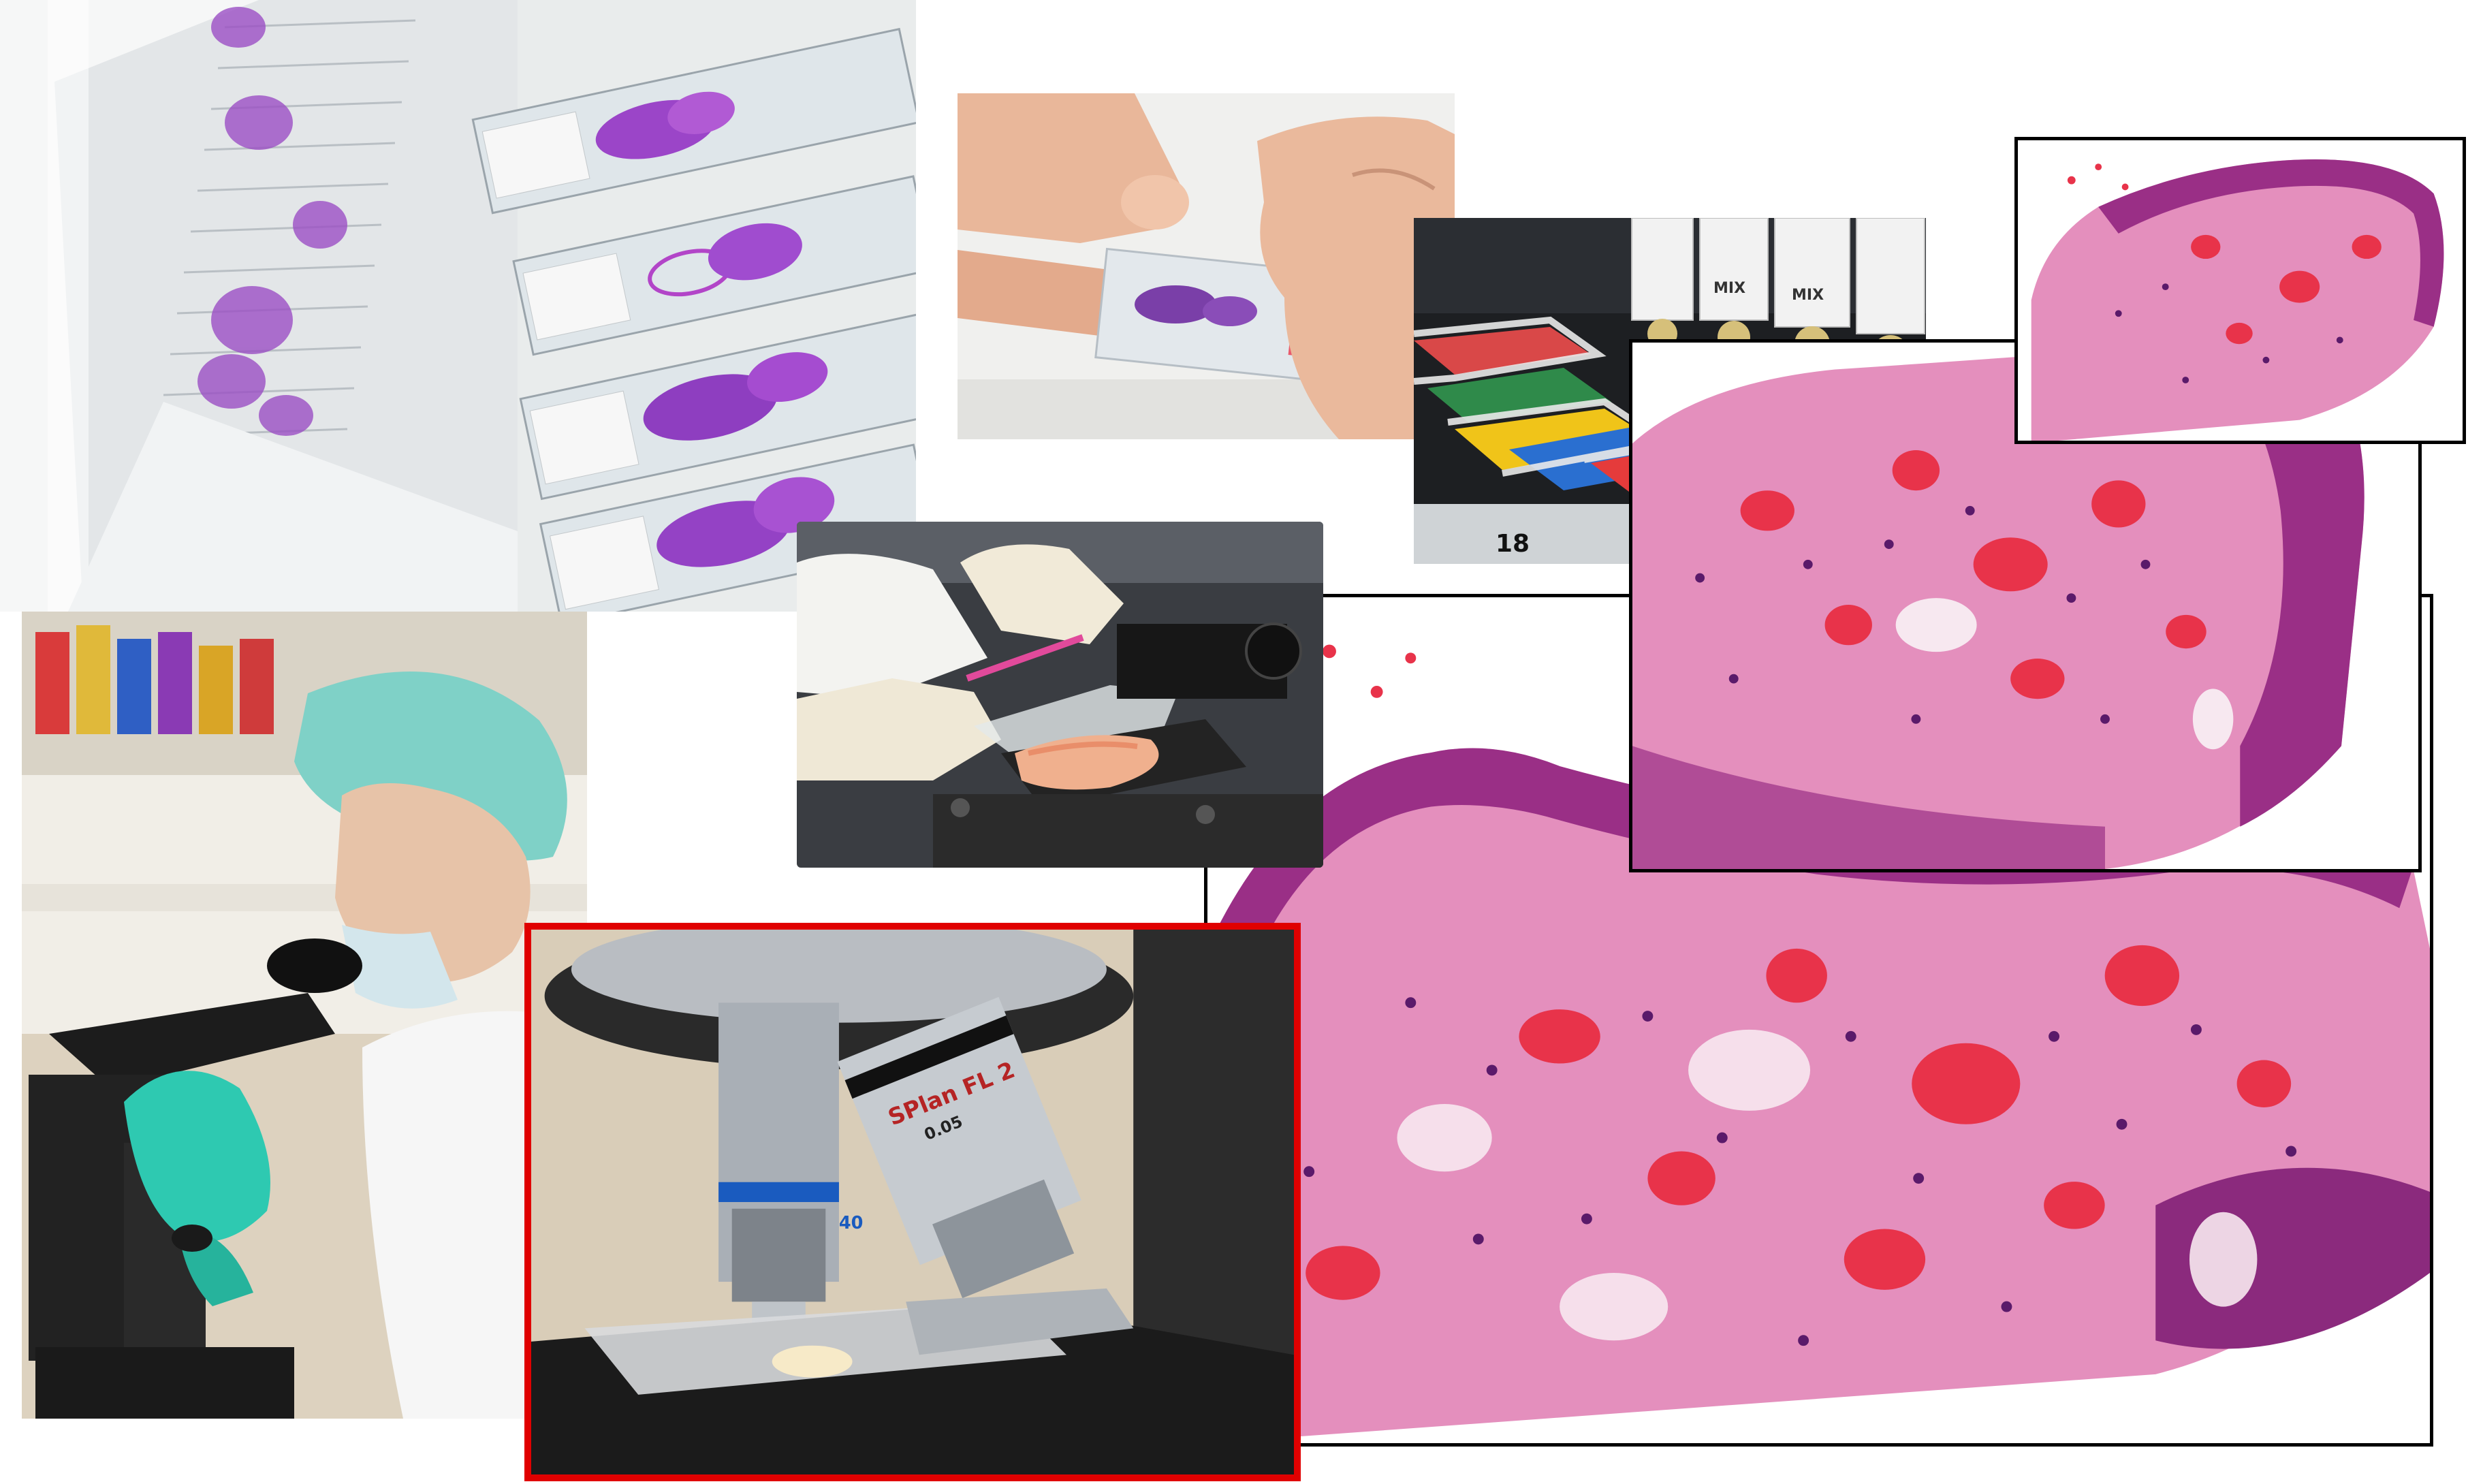 This screenshot has height=1484, width=2483. I want to click on microscope-objective-closeup-photo: 40 SPlan FL 2 0.05, so click(912, 1202).